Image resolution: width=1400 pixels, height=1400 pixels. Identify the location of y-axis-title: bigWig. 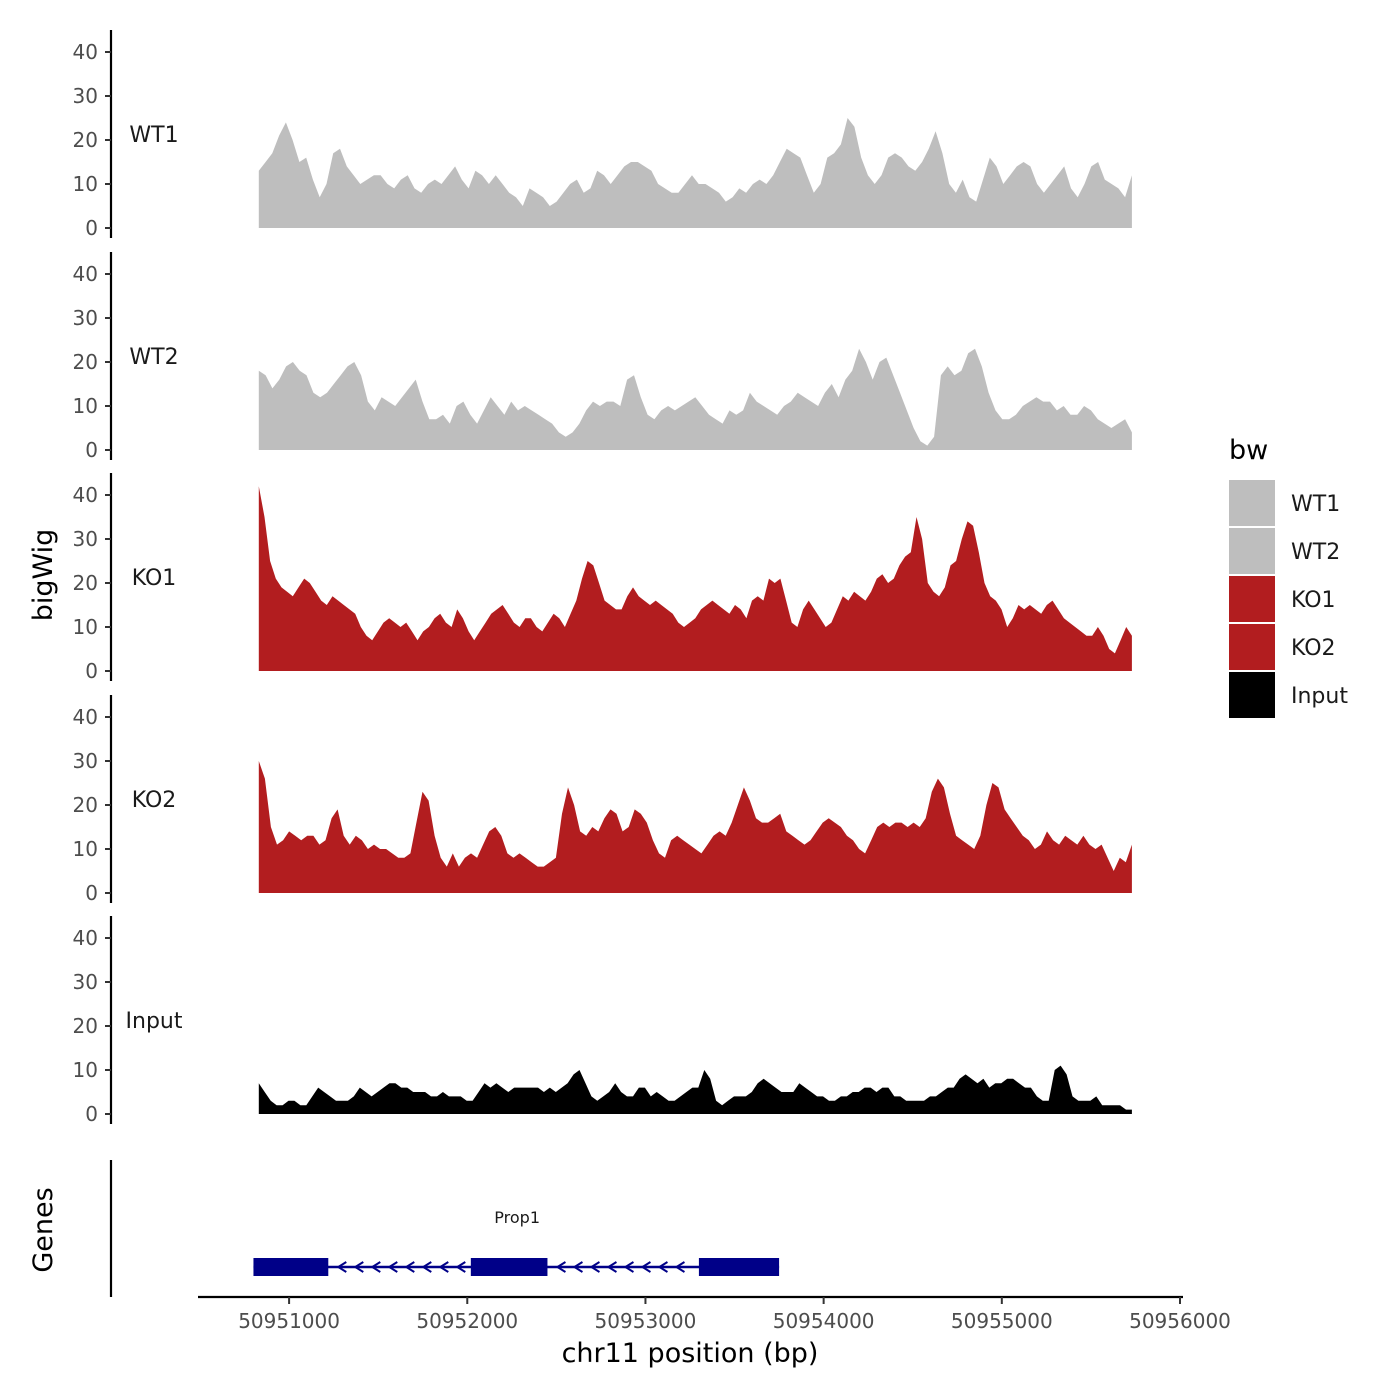
(43, 575).